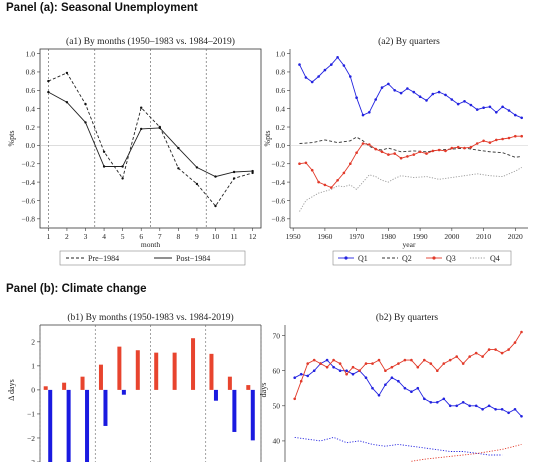 The width and height of the screenshot is (534, 462). Describe the element at coordinates (104, 236) in the screenshot. I see `a1-xtick-label-3: 4` at that location.